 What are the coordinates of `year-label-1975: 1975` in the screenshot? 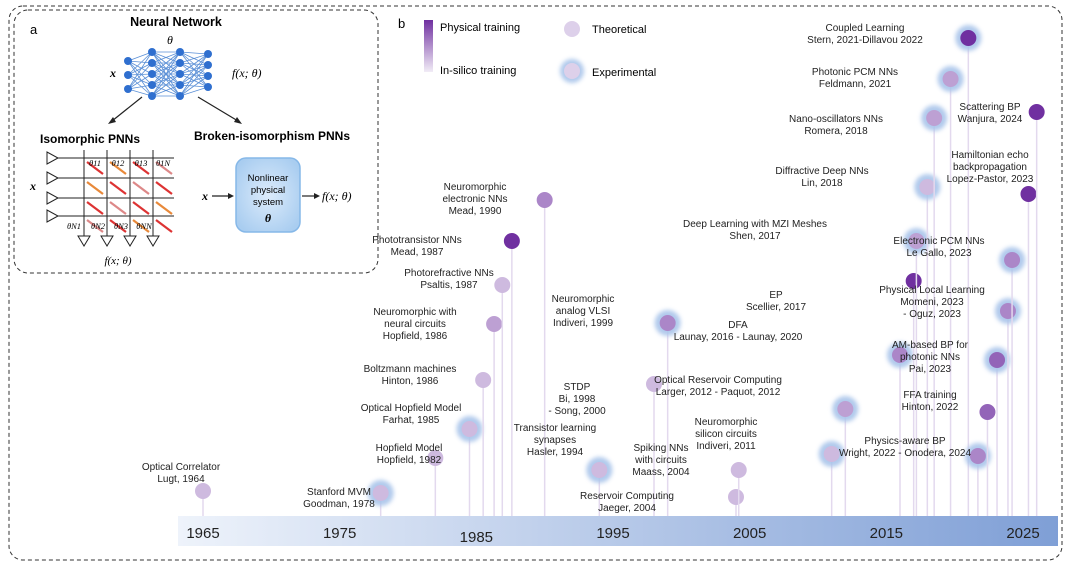 It's located at (339, 533).